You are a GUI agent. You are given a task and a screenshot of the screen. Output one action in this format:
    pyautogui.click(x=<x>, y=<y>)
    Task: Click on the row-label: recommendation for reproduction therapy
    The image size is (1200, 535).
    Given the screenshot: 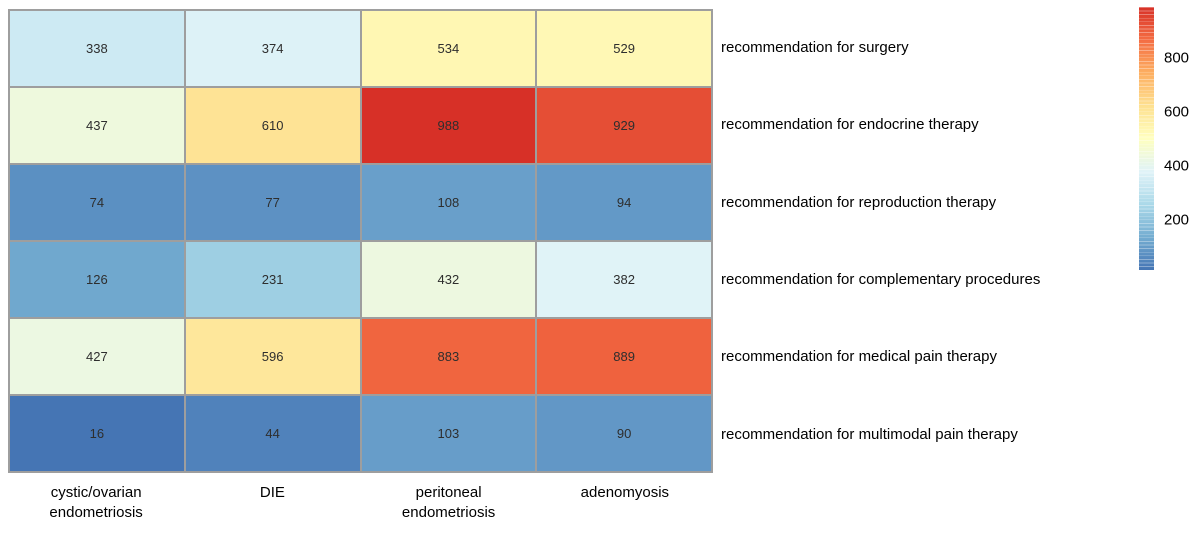 What is the action you would take?
    pyautogui.click(x=859, y=202)
    